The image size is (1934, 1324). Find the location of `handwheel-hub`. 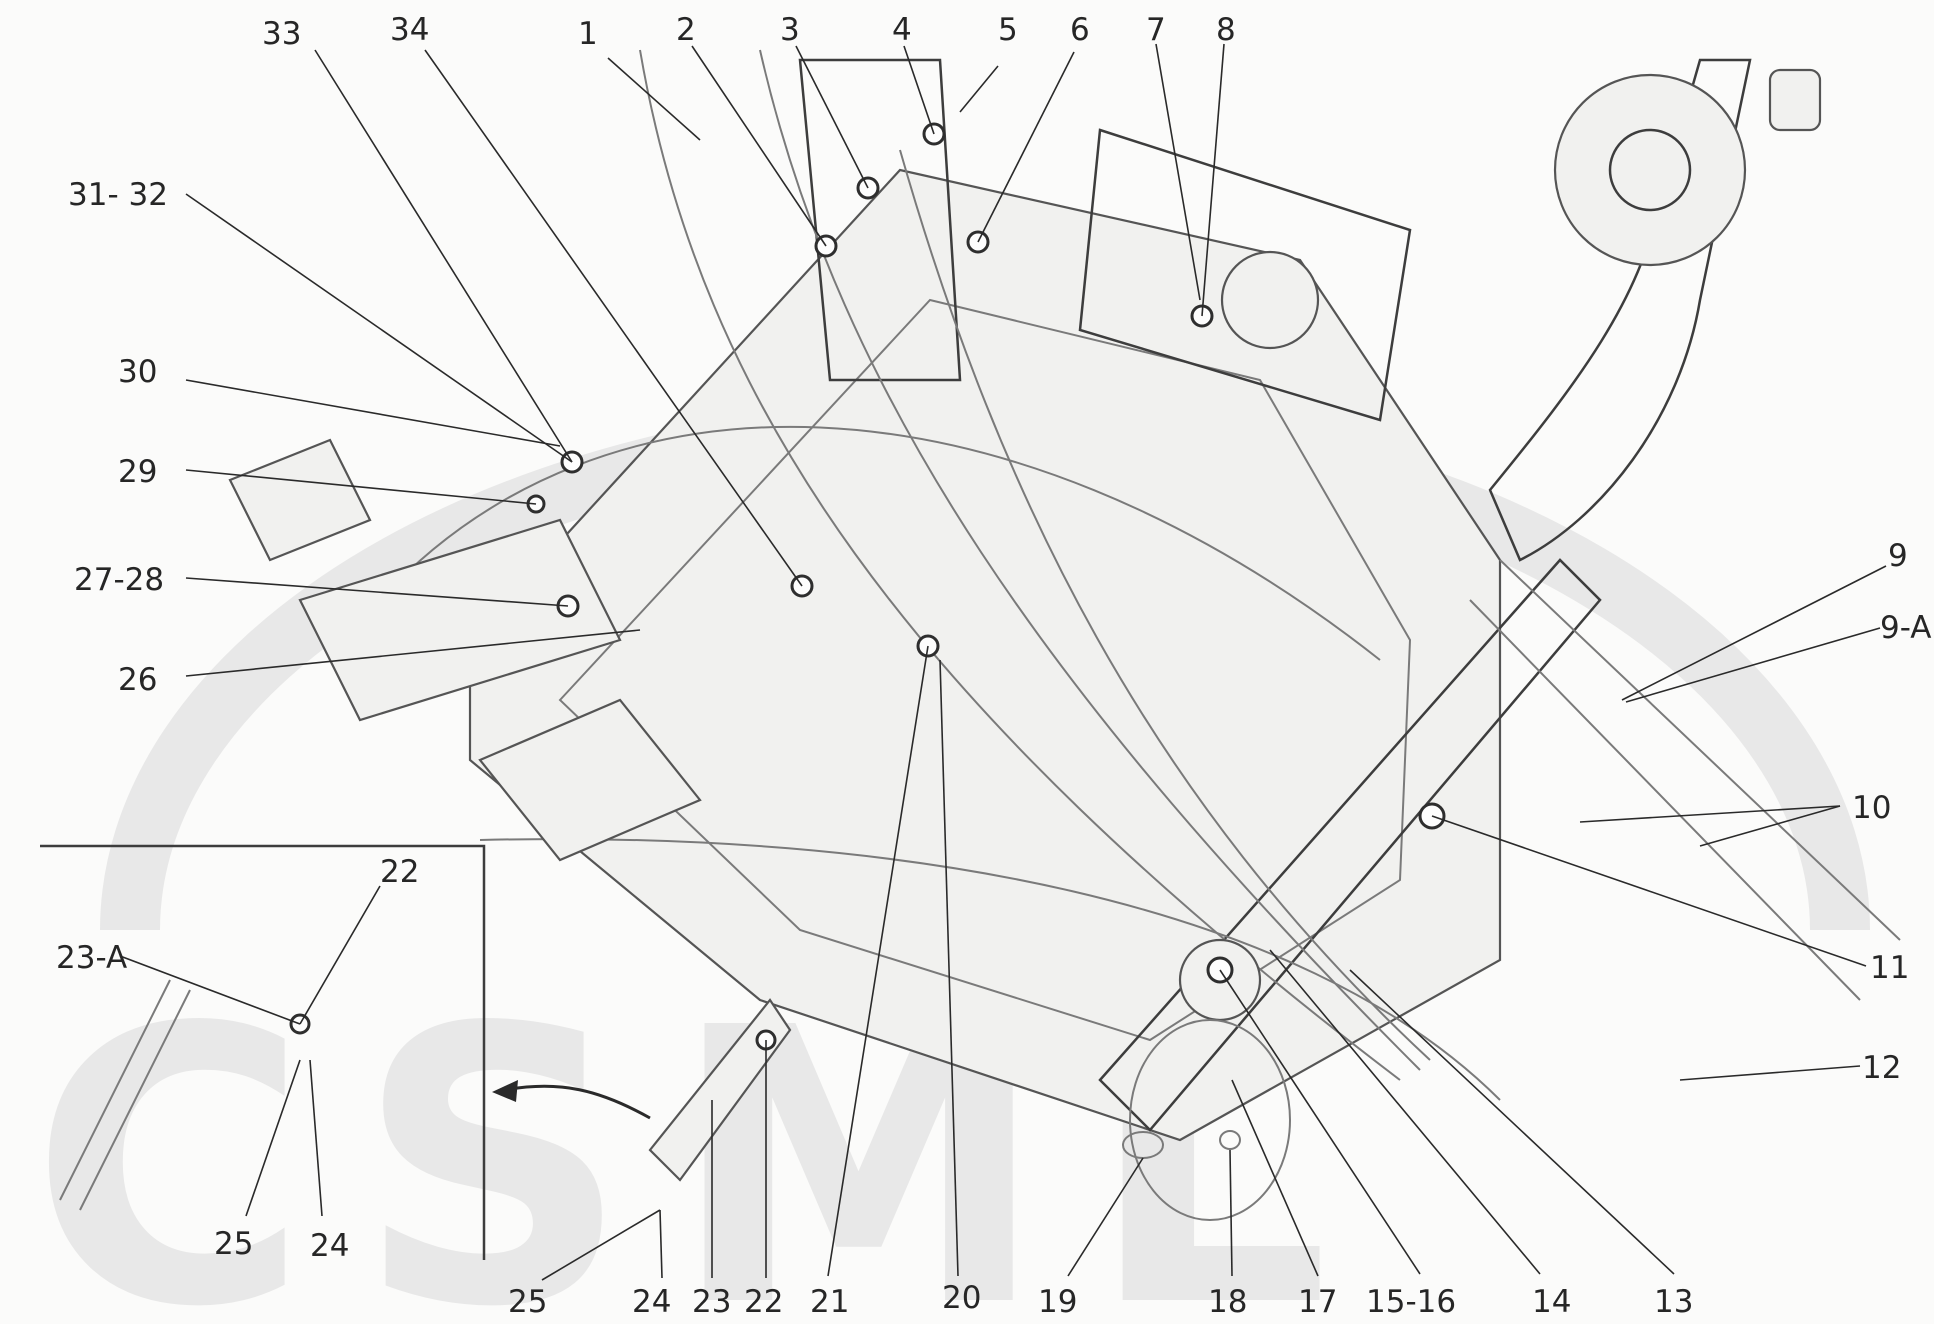

handwheel-hub is located at coordinates (1650, 170).